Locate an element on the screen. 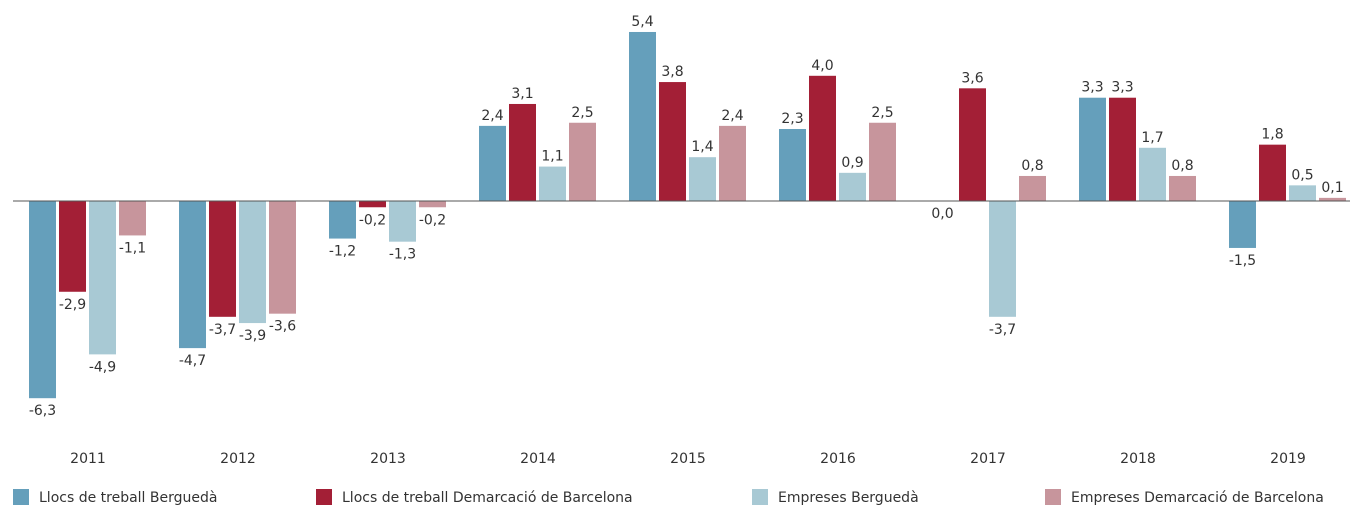 This screenshot has height=512, width=1360. legend-label: Llocs de treball Demarcació de Barcelona is located at coordinates (487, 498).